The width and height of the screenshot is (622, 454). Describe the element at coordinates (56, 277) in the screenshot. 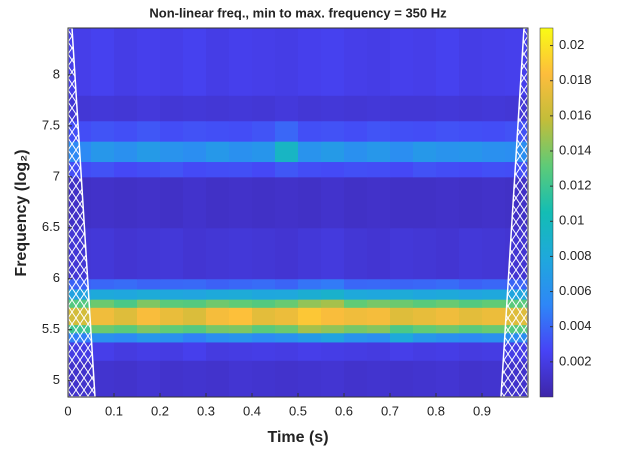

I see `y-tick-label: 6` at that location.